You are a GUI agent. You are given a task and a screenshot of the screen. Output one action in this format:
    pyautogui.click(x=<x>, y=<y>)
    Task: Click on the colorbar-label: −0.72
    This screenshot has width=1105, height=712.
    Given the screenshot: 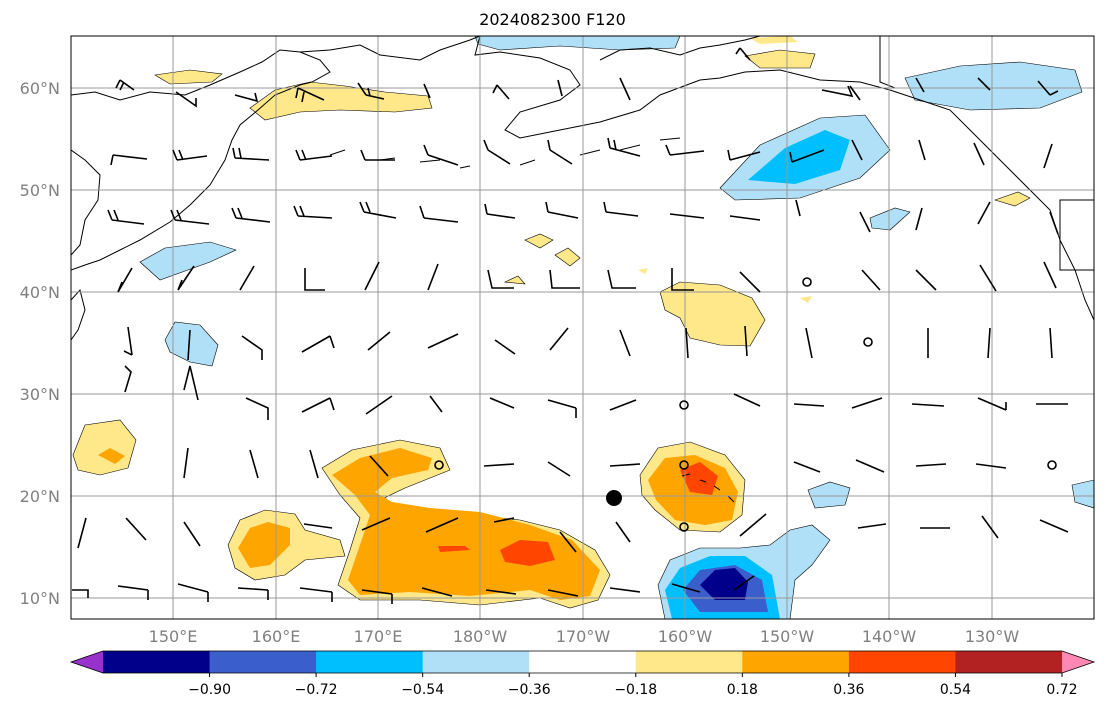 What is the action you would take?
    pyautogui.click(x=316, y=690)
    